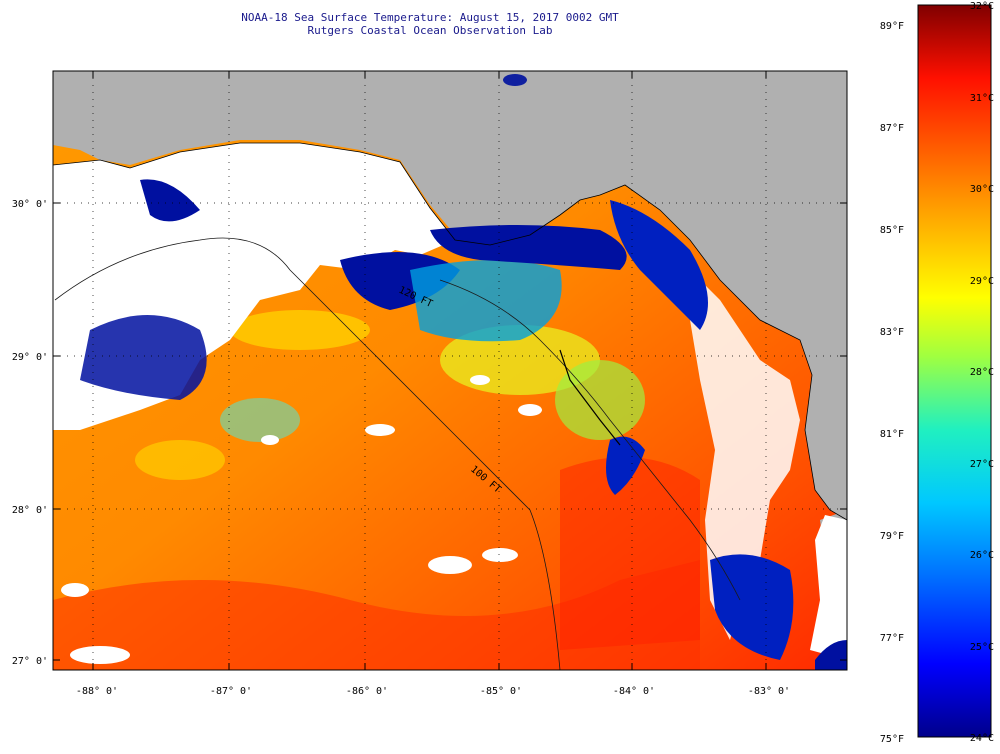  Describe the element at coordinates (30, 357) in the screenshot. I see `lat-label-29: 29° 0'` at that location.